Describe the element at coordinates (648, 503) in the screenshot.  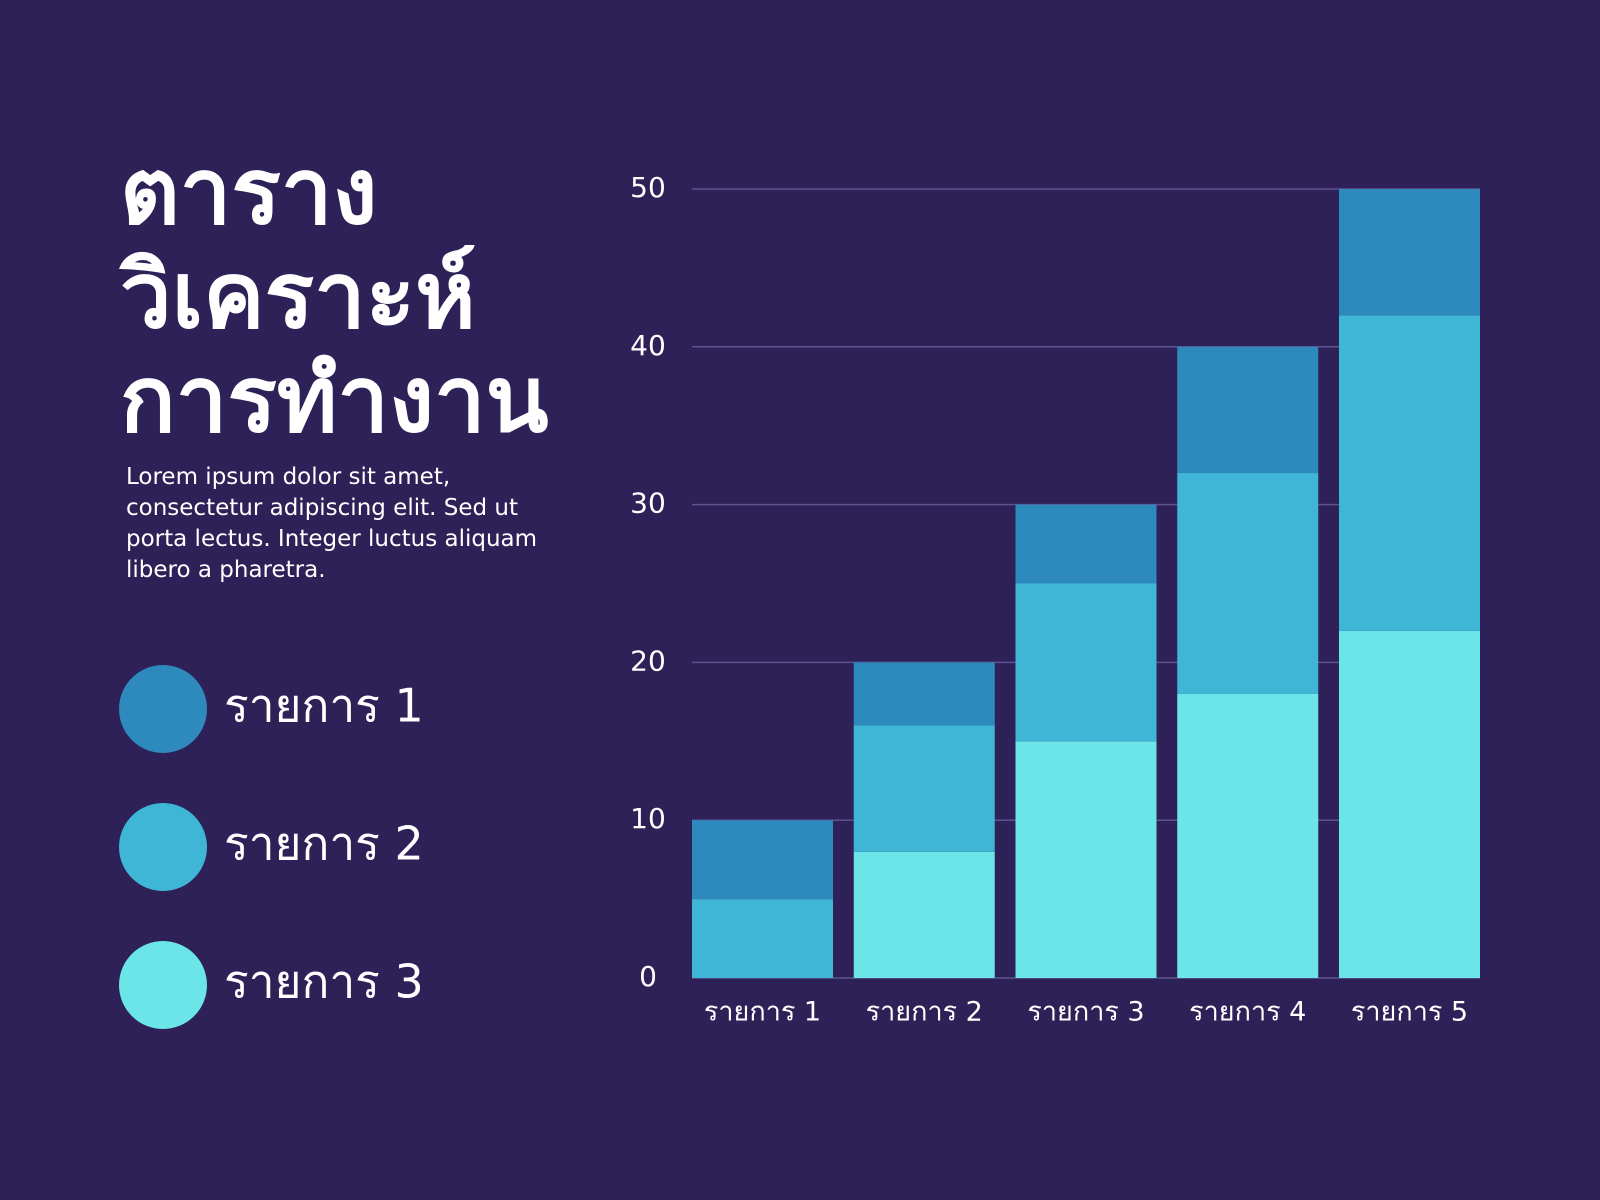
I see `y-tick-label: 30` at that location.